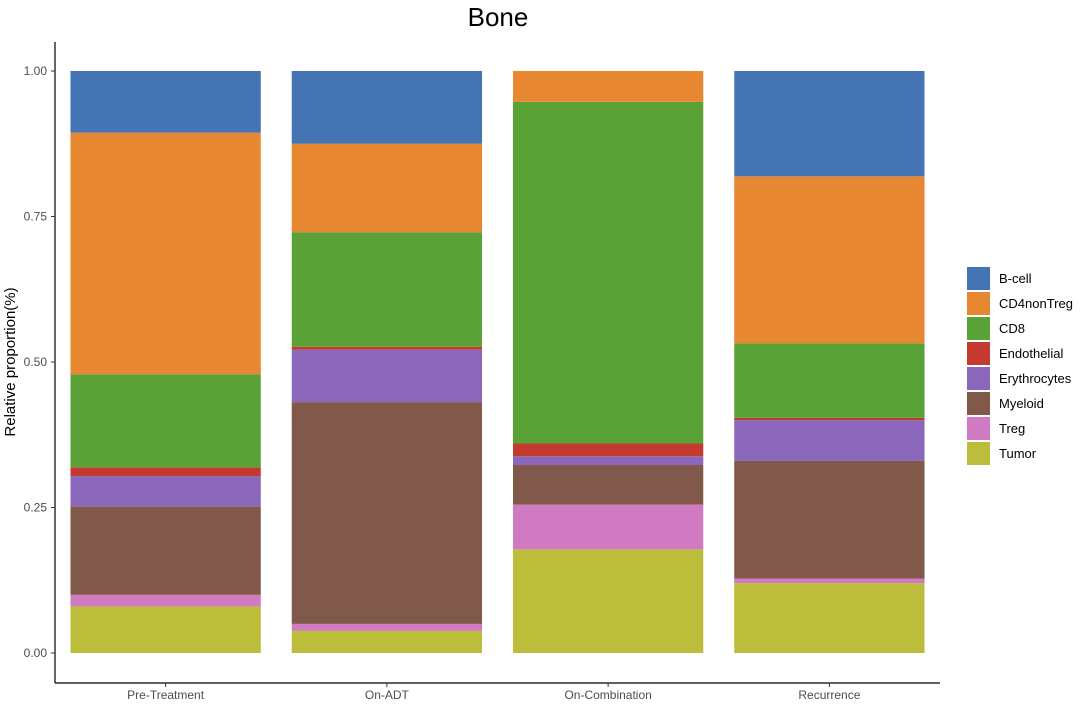 Image resolution: width=1080 pixels, height=708 pixels. What do you see at coordinates (387, 513) in the screenshot?
I see `bar-on-adt-myeloid` at bounding box center [387, 513].